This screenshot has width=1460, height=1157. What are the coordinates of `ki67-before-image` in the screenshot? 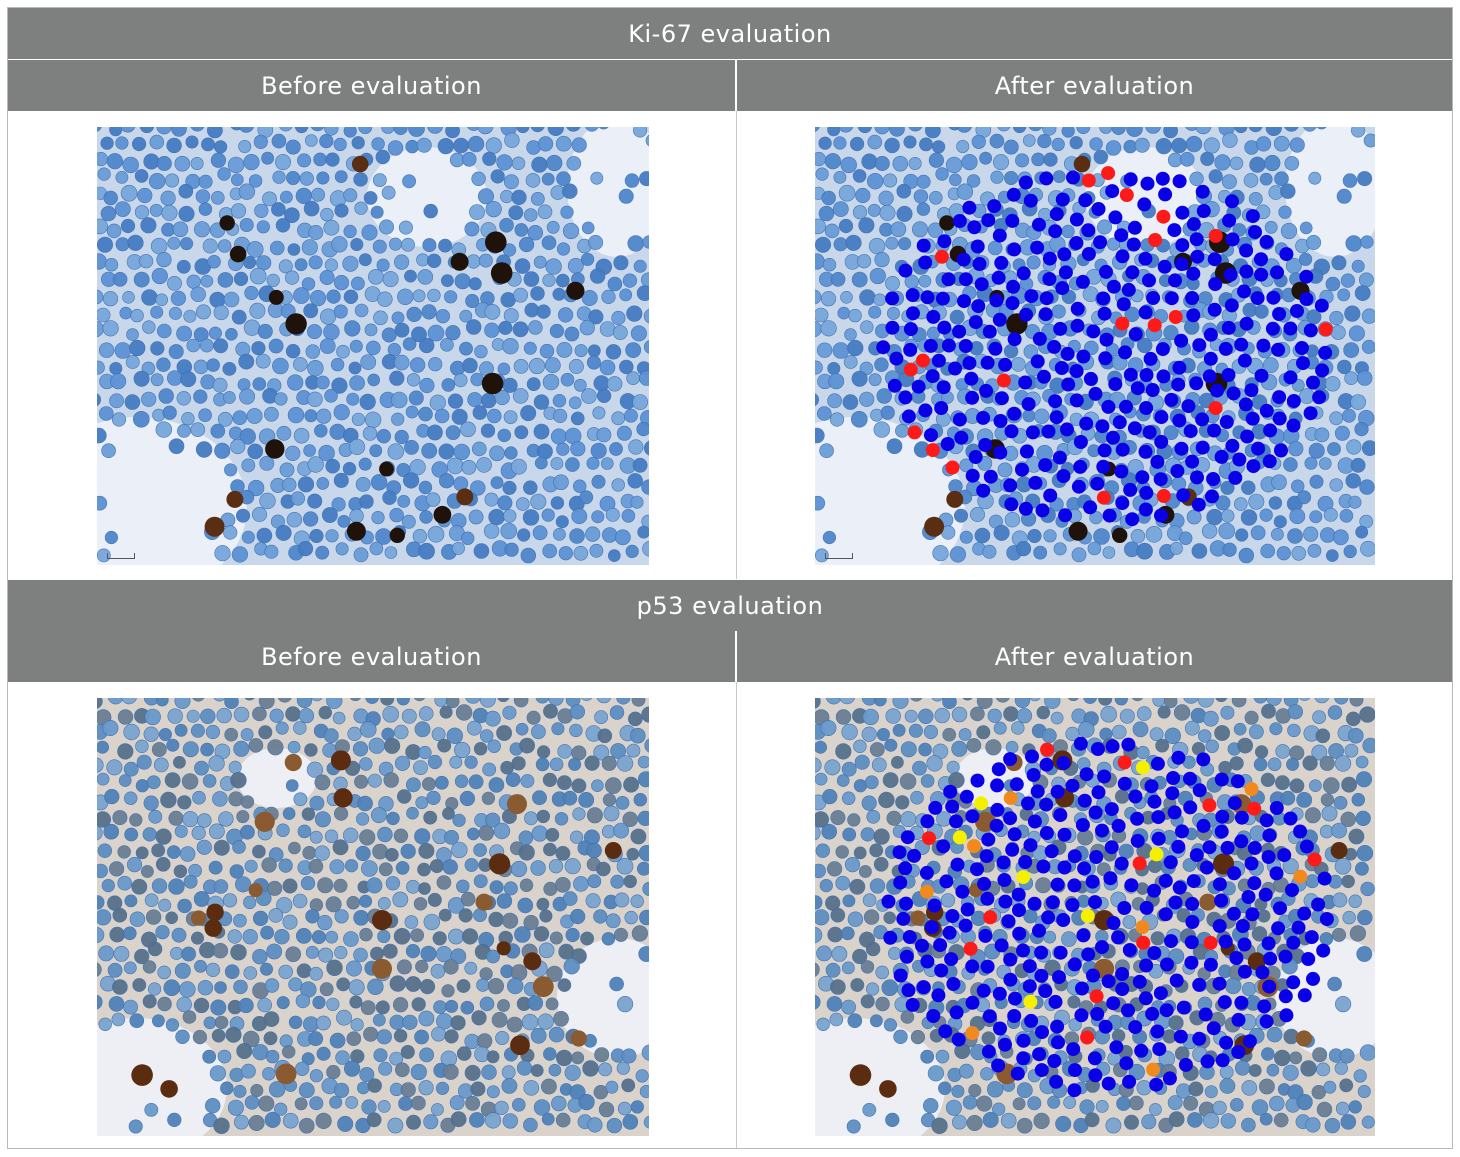 It's located at (373, 346).